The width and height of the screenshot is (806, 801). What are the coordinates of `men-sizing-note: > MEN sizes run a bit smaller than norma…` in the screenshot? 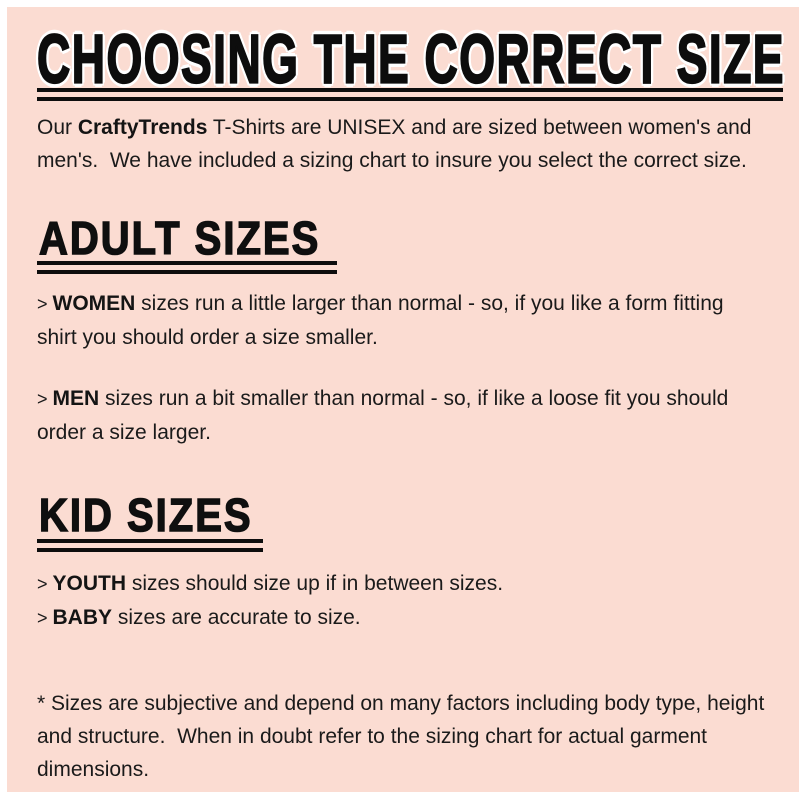 It's located at (387, 415).